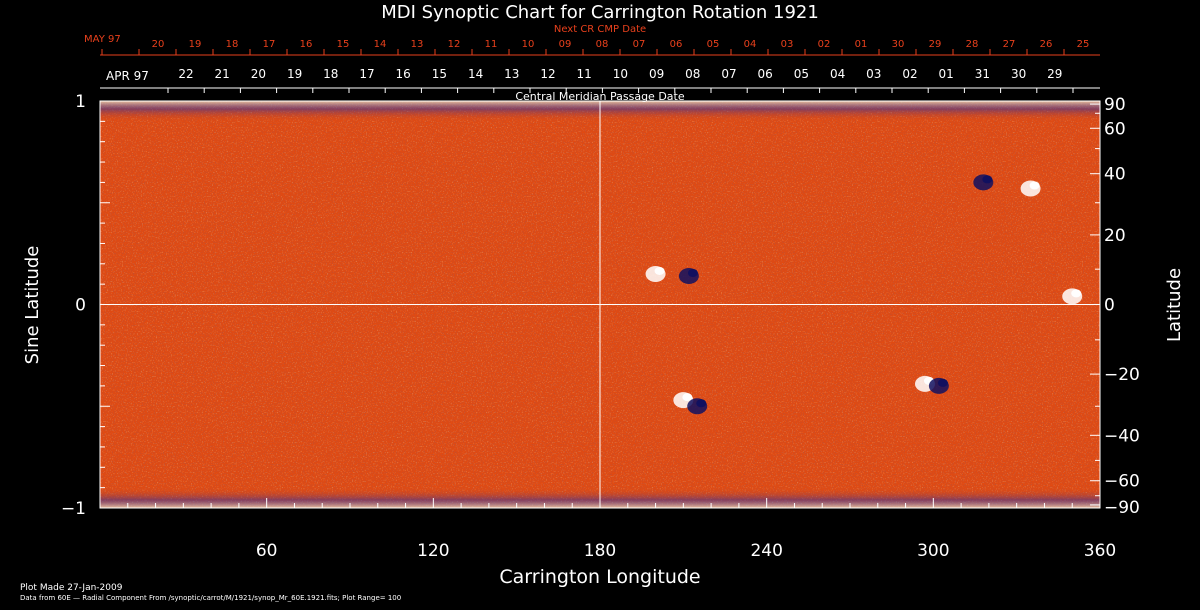 Image resolution: width=1200 pixels, height=610 pixels. I want to click on top-date-label: 06, so click(765, 74).